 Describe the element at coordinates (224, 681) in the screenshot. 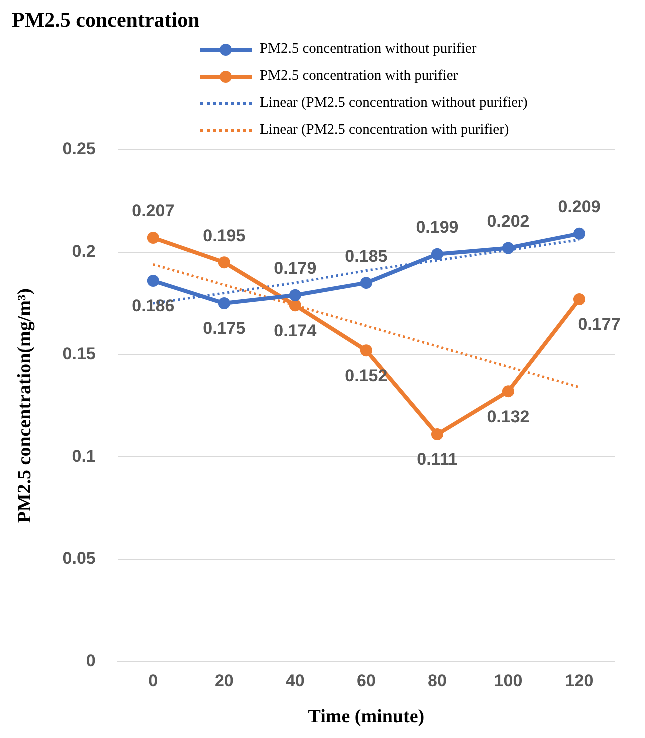

I see `x-tick-label: 20` at that location.